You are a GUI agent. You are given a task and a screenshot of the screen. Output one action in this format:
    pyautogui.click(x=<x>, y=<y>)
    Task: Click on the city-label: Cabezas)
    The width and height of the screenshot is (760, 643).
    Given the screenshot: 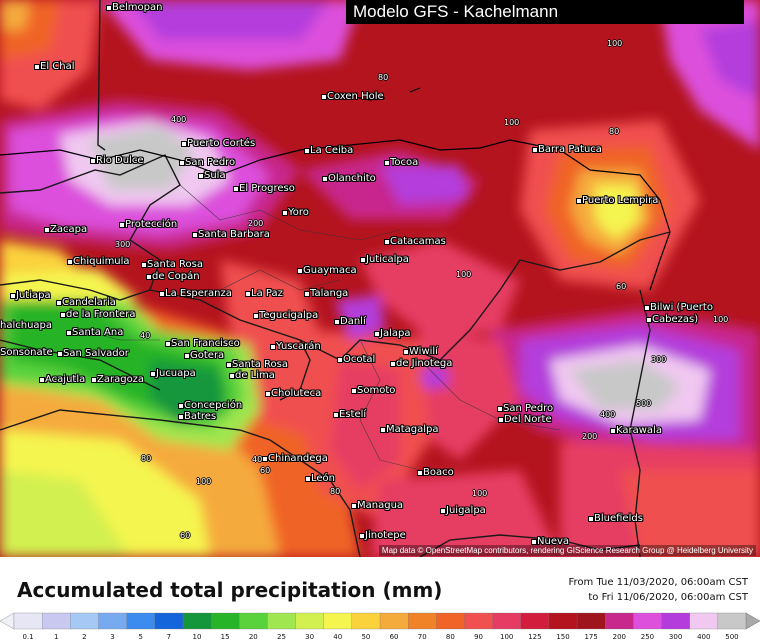 What is the action you would take?
    pyautogui.click(x=675, y=319)
    